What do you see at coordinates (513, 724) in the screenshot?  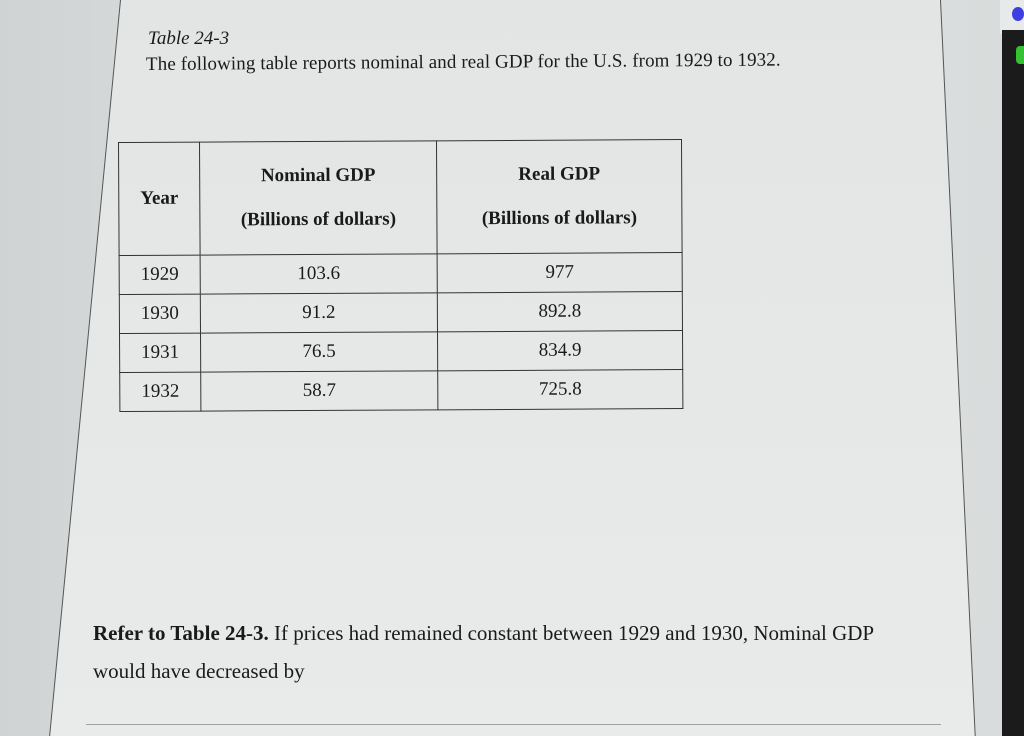 I see `answer-divider` at bounding box center [513, 724].